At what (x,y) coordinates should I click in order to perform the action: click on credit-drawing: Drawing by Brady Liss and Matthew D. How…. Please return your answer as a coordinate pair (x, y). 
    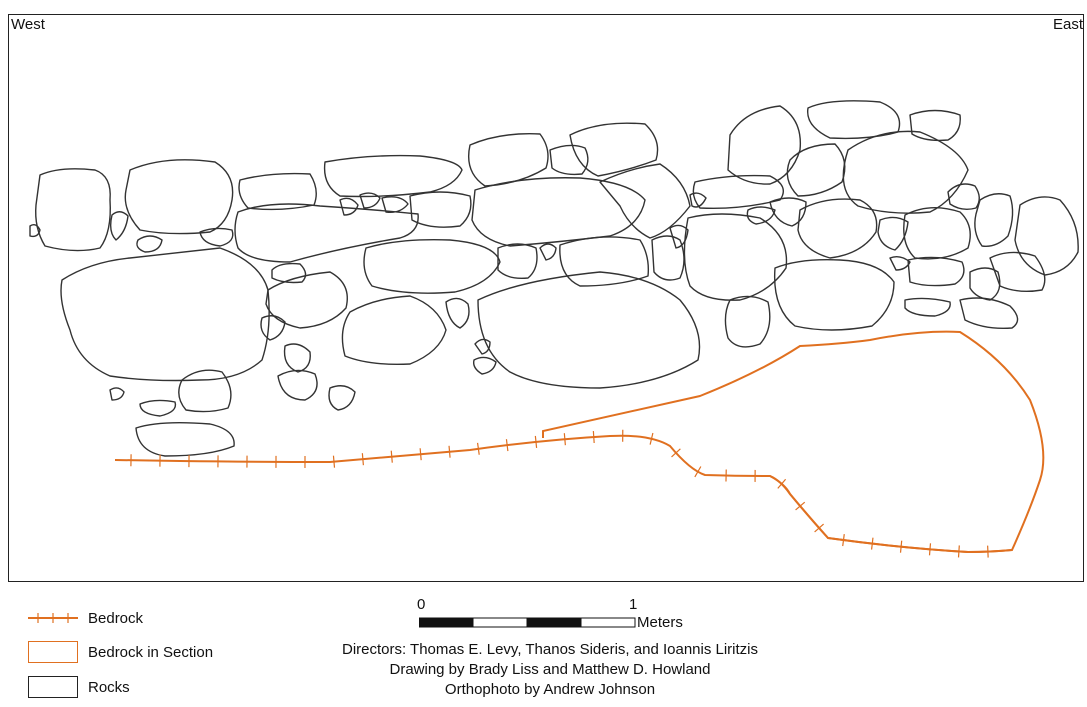
    Looking at the image, I should click on (550, 669).